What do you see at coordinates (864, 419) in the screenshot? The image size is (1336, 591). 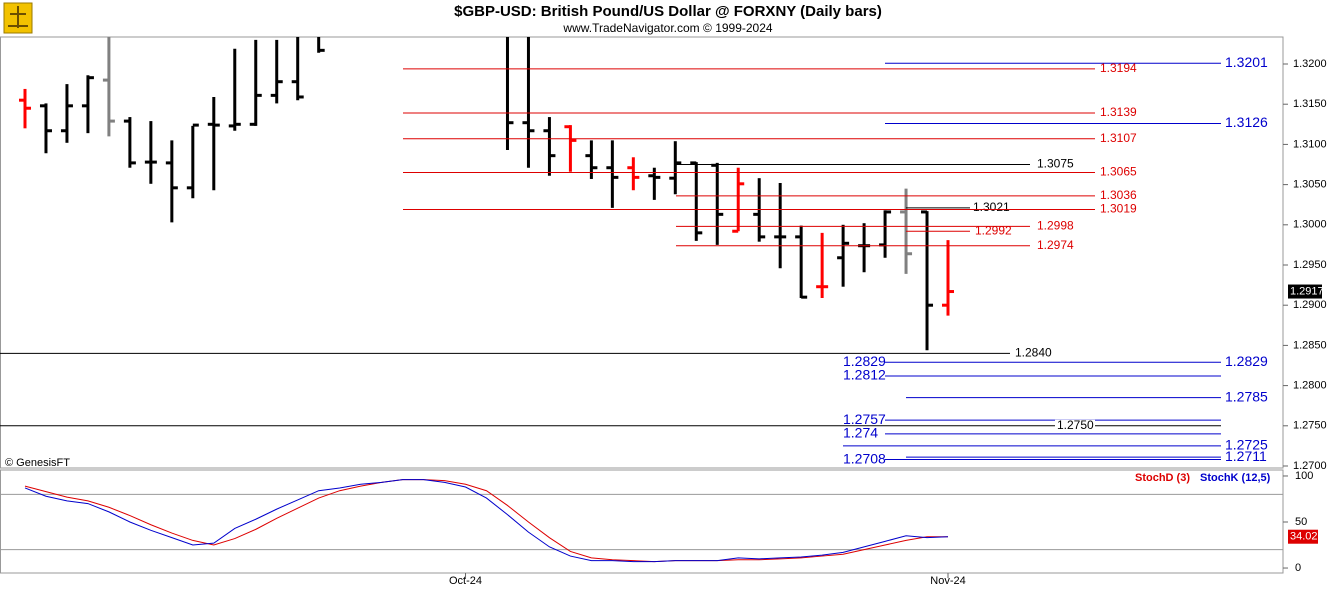 I see `level-label: 1.2757` at bounding box center [864, 419].